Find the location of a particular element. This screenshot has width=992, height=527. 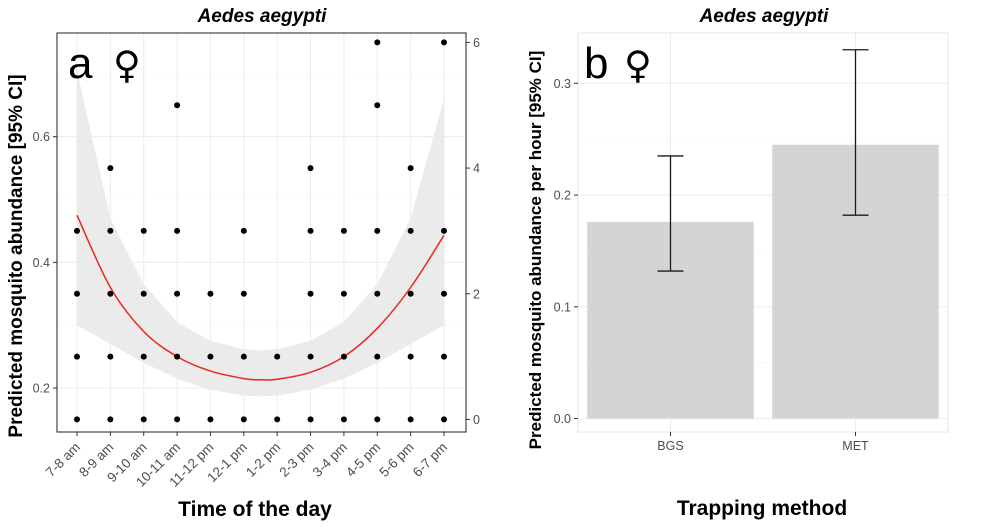

panel-a-title: Aedes aegypti is located at coordinates (262, 16).